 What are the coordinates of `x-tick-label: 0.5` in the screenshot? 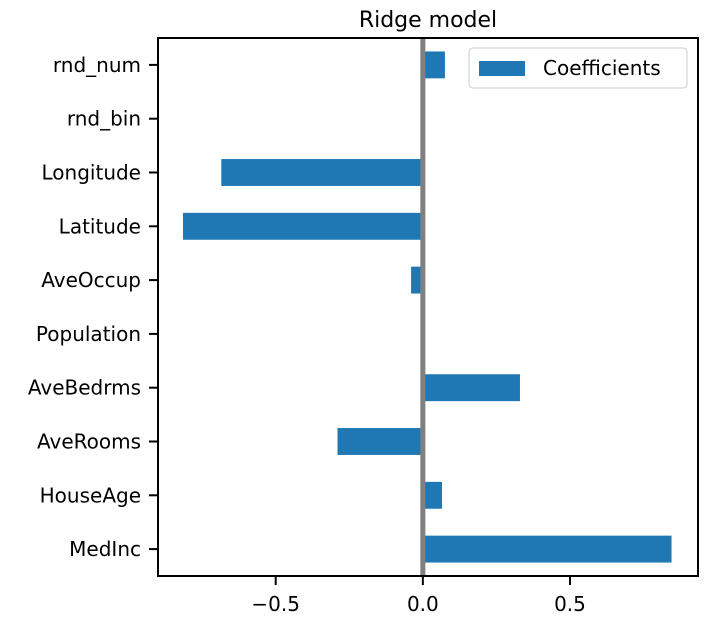 It's located at (570, 604).